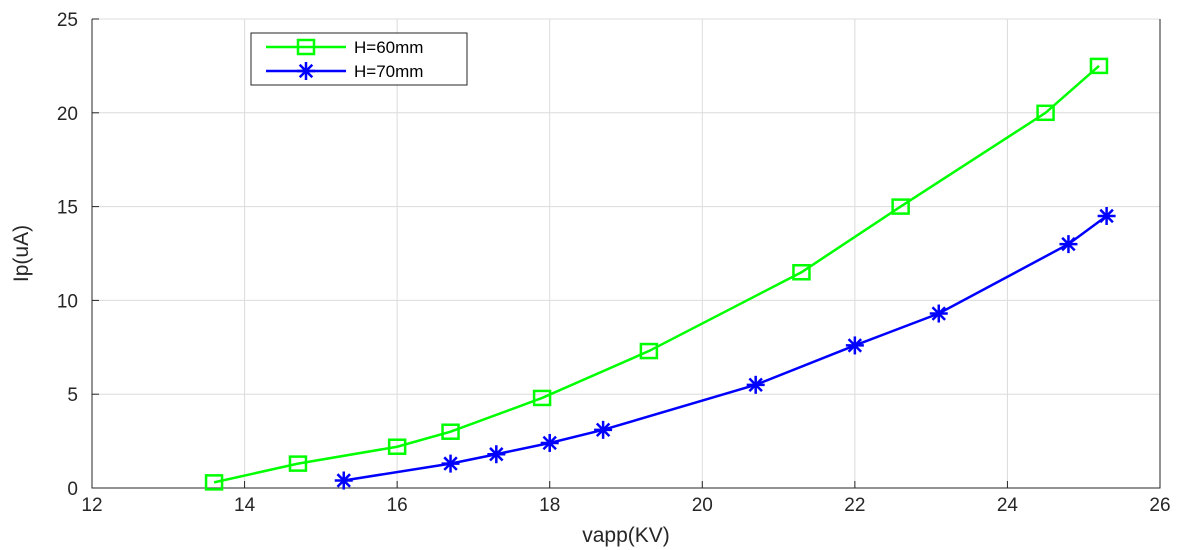 The height and width of the screenshot is (550, 1182). What do you see at coordinates (344, 47) in the screenshot?
I see `legend-entry: H=60mm` at bounding box center [344, 47].